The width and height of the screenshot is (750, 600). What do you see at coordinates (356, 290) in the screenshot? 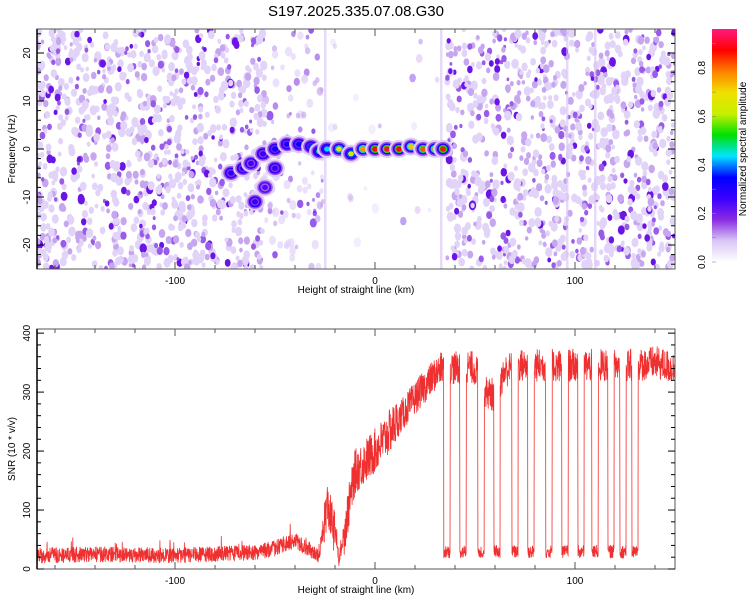
I see `x-axis-label: Height of straight line (km)` at bounding box center [356, 290].